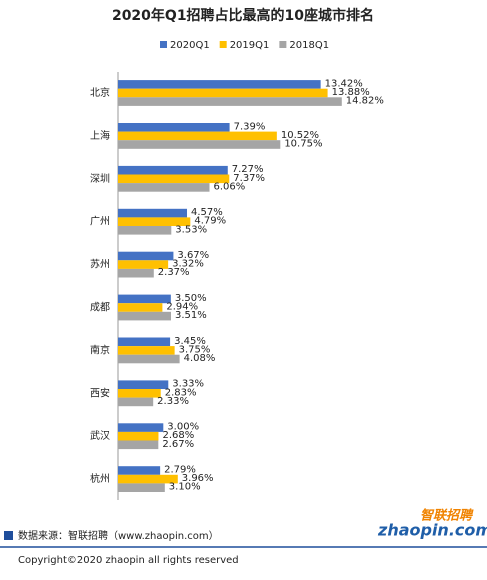 The image size is (487, 580). Describe the element at coordinates (188, 264) in the screenshot. I see `value-label: 3.32%` at that location.